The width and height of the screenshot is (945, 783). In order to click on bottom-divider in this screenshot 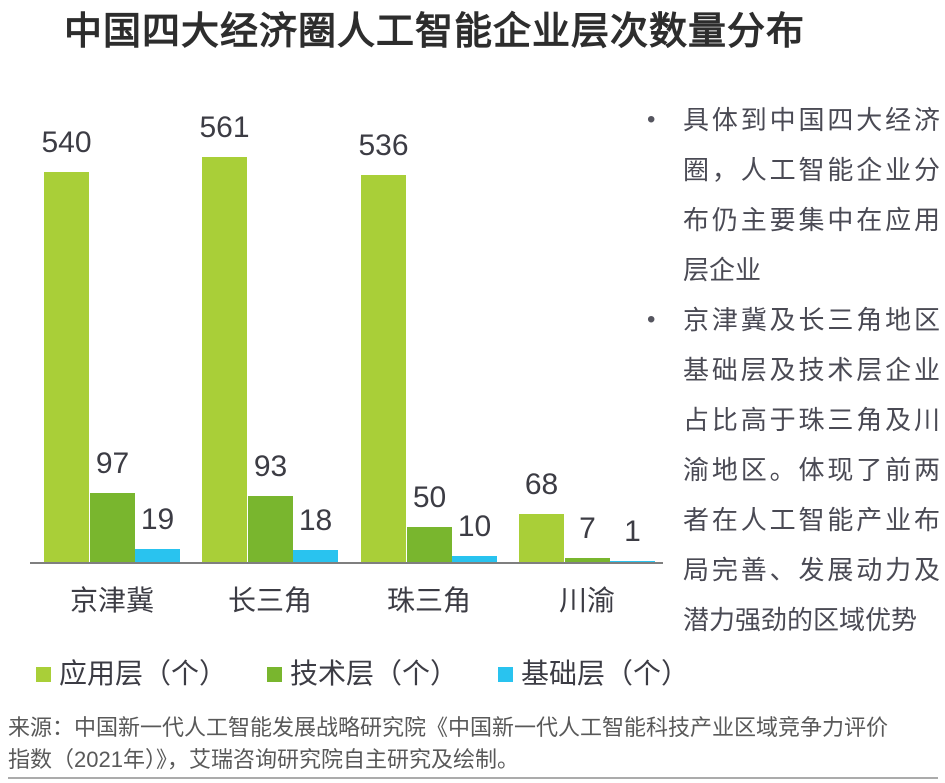, I will do `click(473, 778)`.